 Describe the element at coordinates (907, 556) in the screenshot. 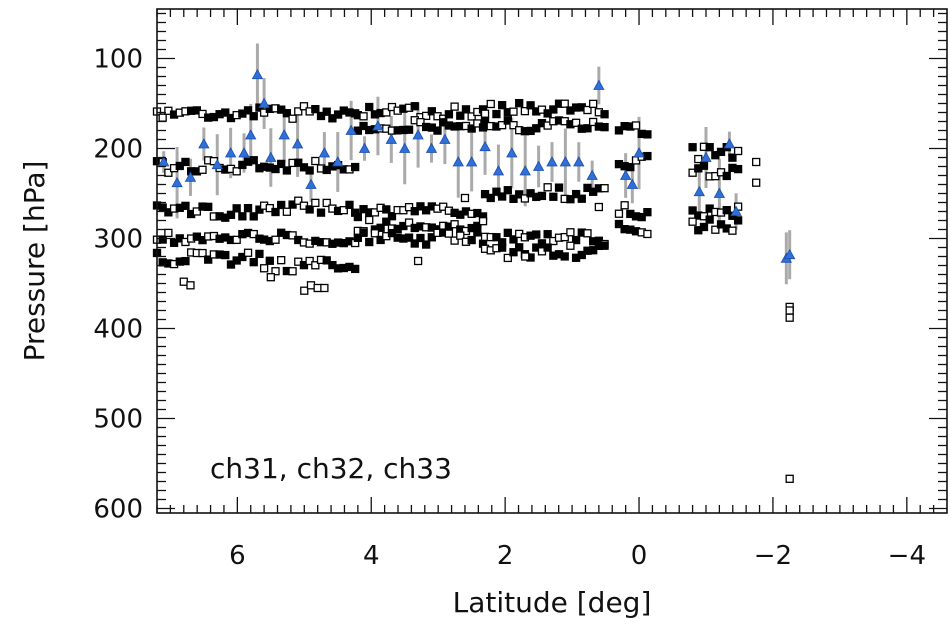

I see `x-tick-label: −4` at that location.